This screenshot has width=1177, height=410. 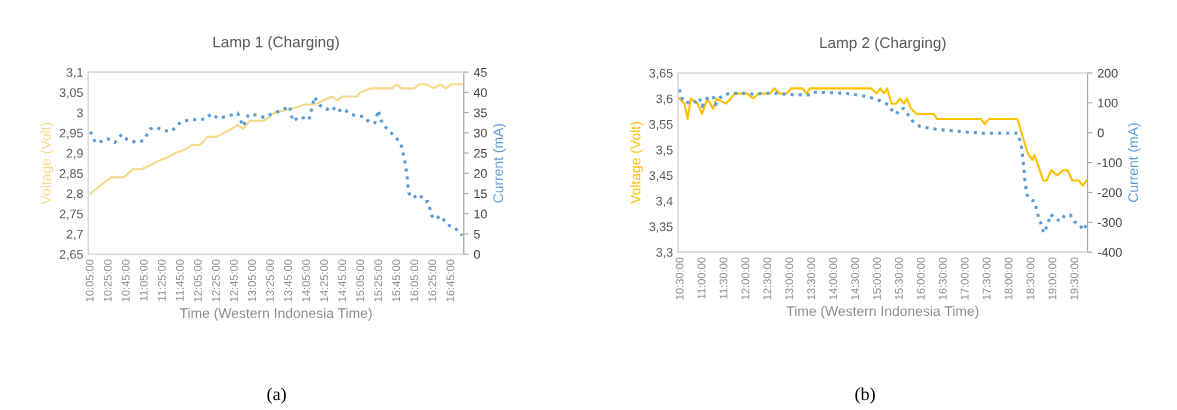 What do you see at coordinates (661, 227) in the screenshot?
I see `y-tick-label: 3,35` at bounding box center [661, 227].